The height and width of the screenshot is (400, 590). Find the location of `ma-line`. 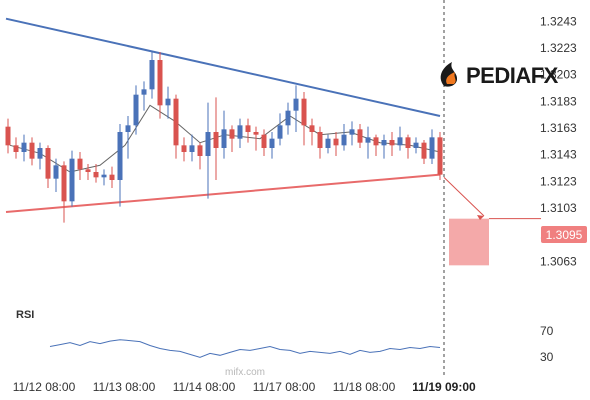

ma-line is located at coordinates (225, 138).